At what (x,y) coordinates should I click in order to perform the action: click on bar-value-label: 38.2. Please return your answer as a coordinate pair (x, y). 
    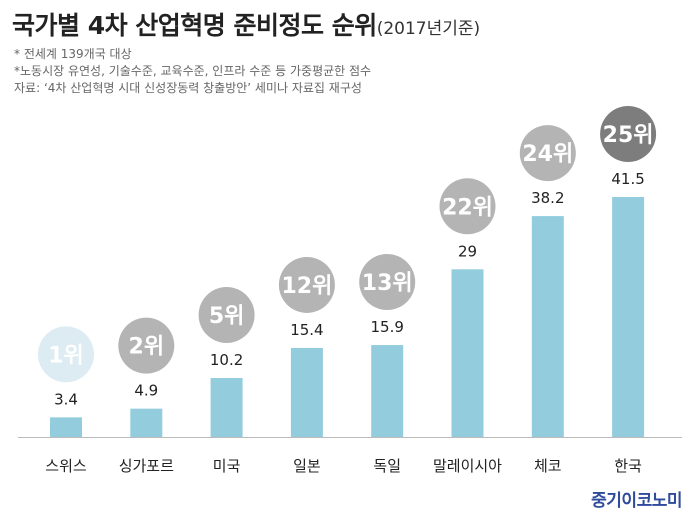
    Looking at the image, I should click on (547, 198).